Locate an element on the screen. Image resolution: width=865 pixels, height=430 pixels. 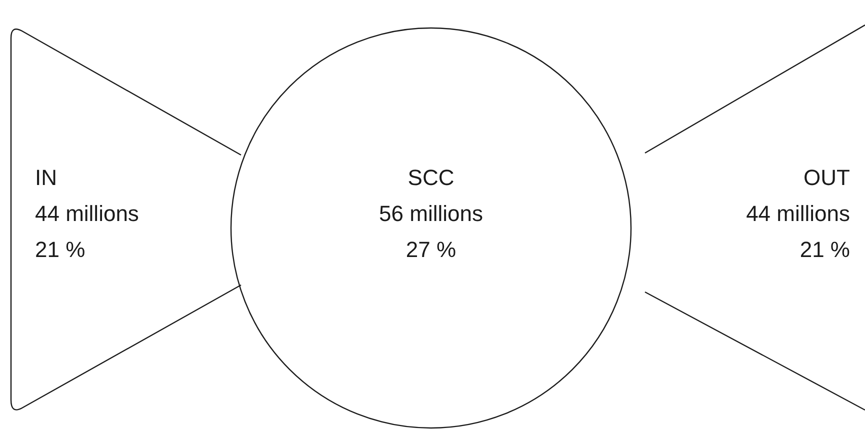
category-label: IN is located at coordinates (46, 177).